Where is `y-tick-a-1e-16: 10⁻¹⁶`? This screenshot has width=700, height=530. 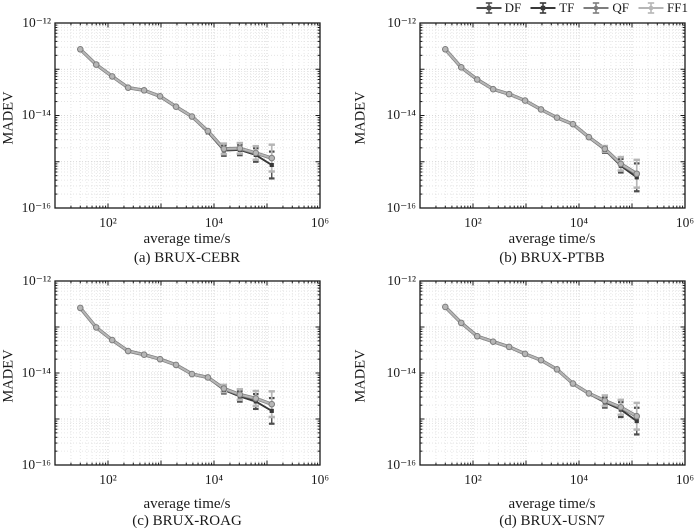 y-tick-a-1e-16: 10⁻¹⁶ is located at coordinates (36, 207).